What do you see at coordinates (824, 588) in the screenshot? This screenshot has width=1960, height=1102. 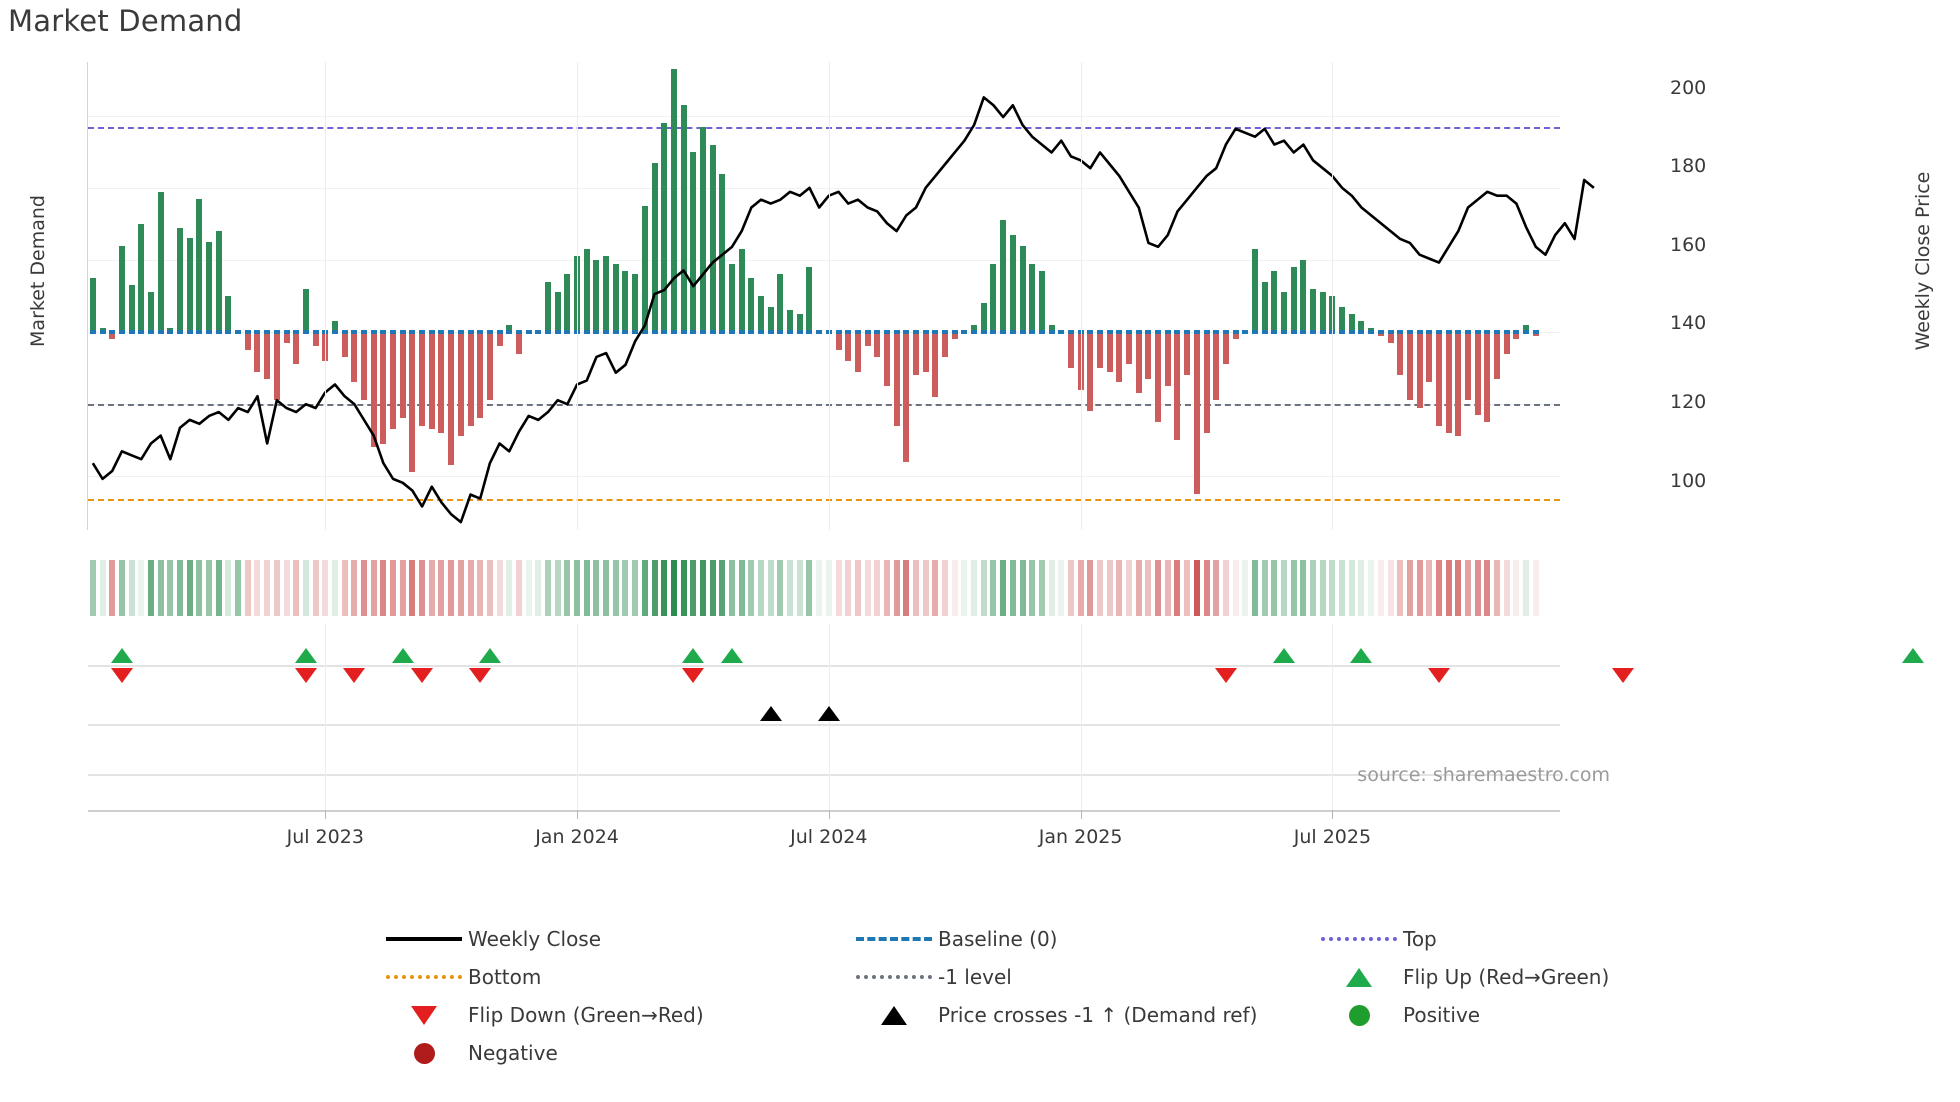 I see `demand-intensity-heatmap-strip` at bounding box center [824, 588].